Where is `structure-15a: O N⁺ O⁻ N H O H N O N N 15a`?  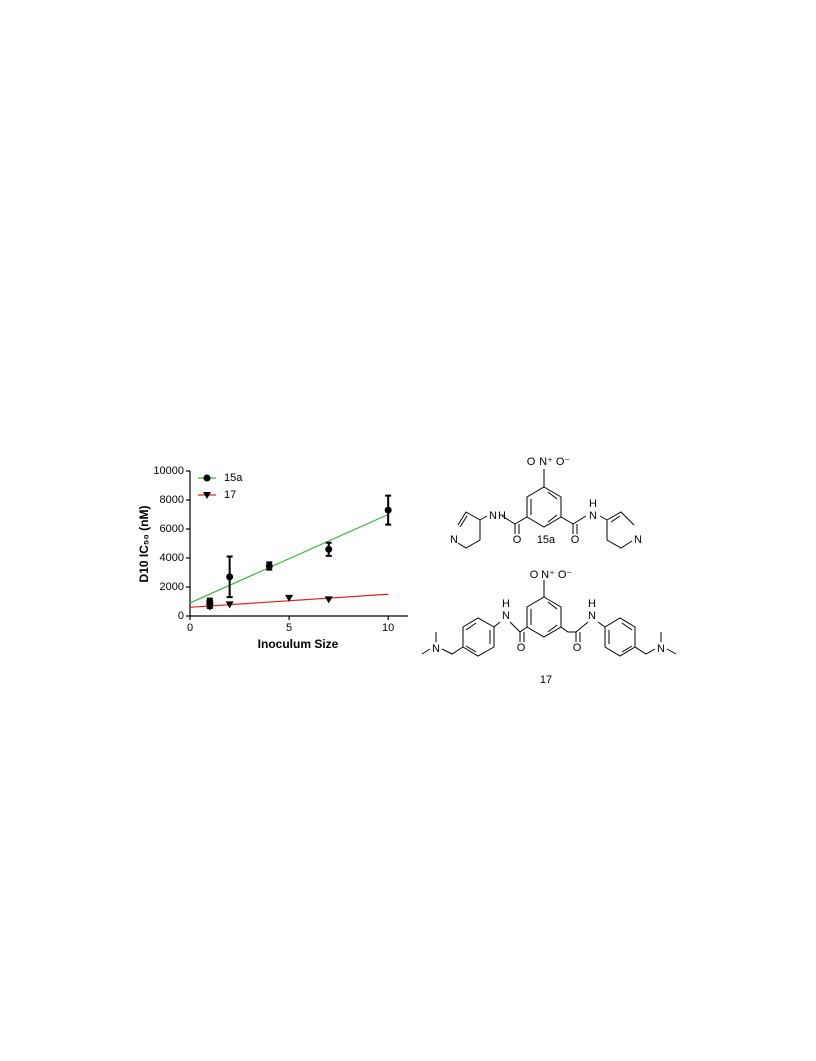
structure-15a: O N⁺ O⁻ N H O H N O N N 15a is located at coordinates (546, 502).